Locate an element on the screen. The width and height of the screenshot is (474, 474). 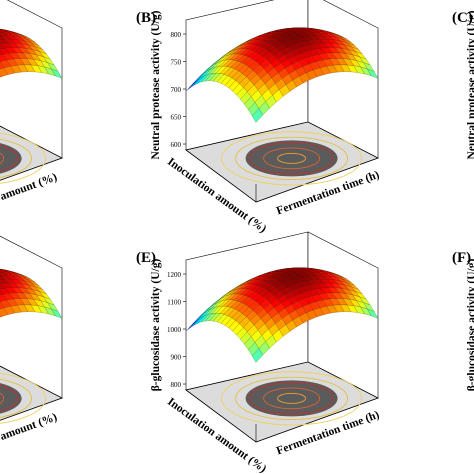
z-tick-label: 650 is located at coordinates (176, 118).